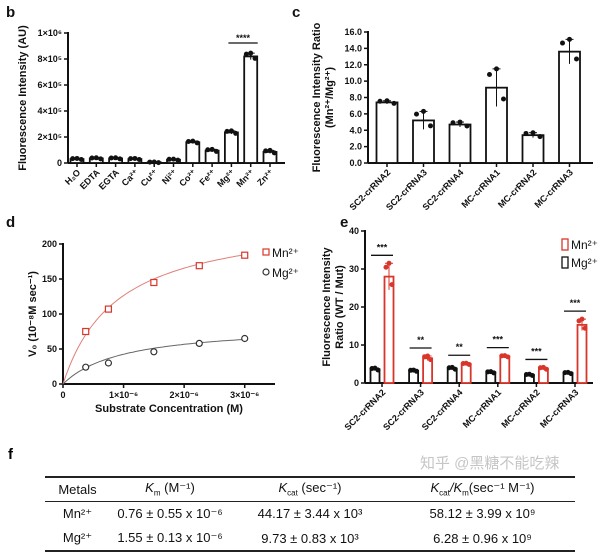 The height and width of the screenshot is (558, 600). What do you see at coordinates (109, 179) in the screenshot?
I see `x-tick-label: EGTA` at bounding box center [109, 179].